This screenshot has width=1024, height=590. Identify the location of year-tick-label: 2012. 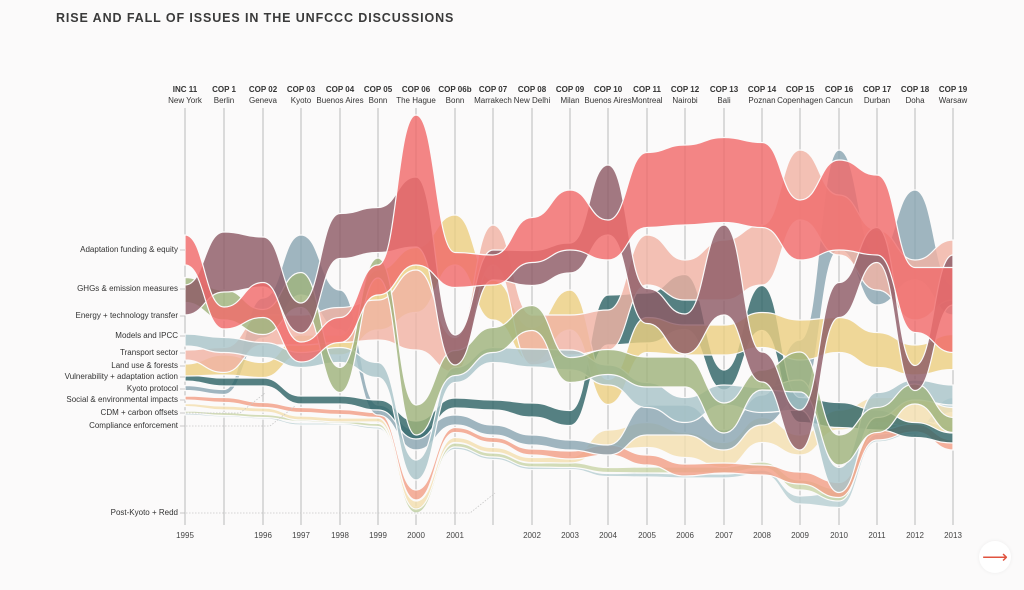
(915, 535).